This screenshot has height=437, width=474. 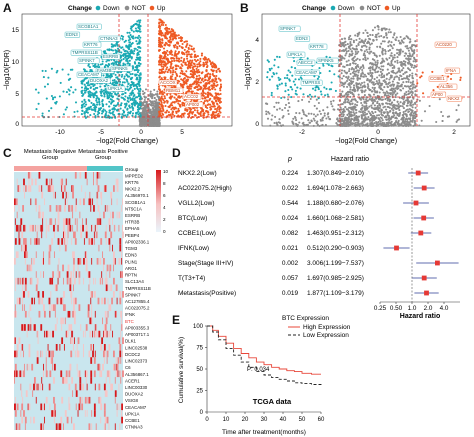 What do you see at coordinates (362, 8) in the screenshot?
I see `legend-dot-not` at bounding box center [362, 8].